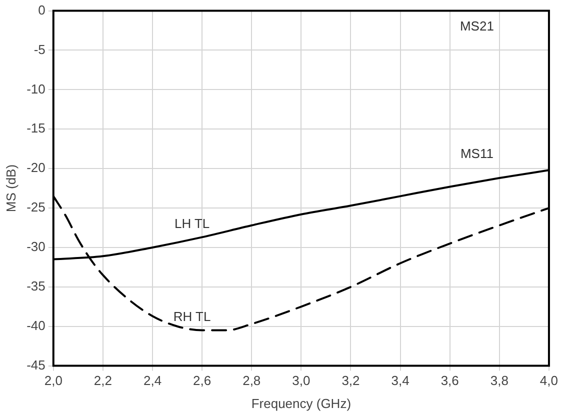  I want to click on x-tick-label: 2,0, so click(53, 380).